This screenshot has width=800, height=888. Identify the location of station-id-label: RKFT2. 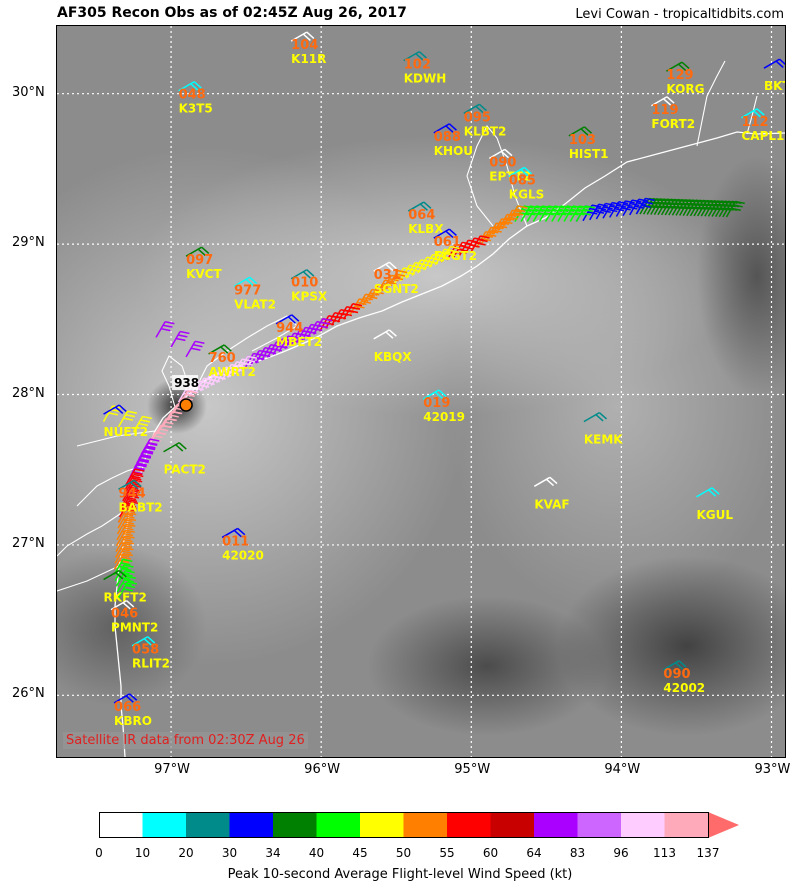
(125, 598).